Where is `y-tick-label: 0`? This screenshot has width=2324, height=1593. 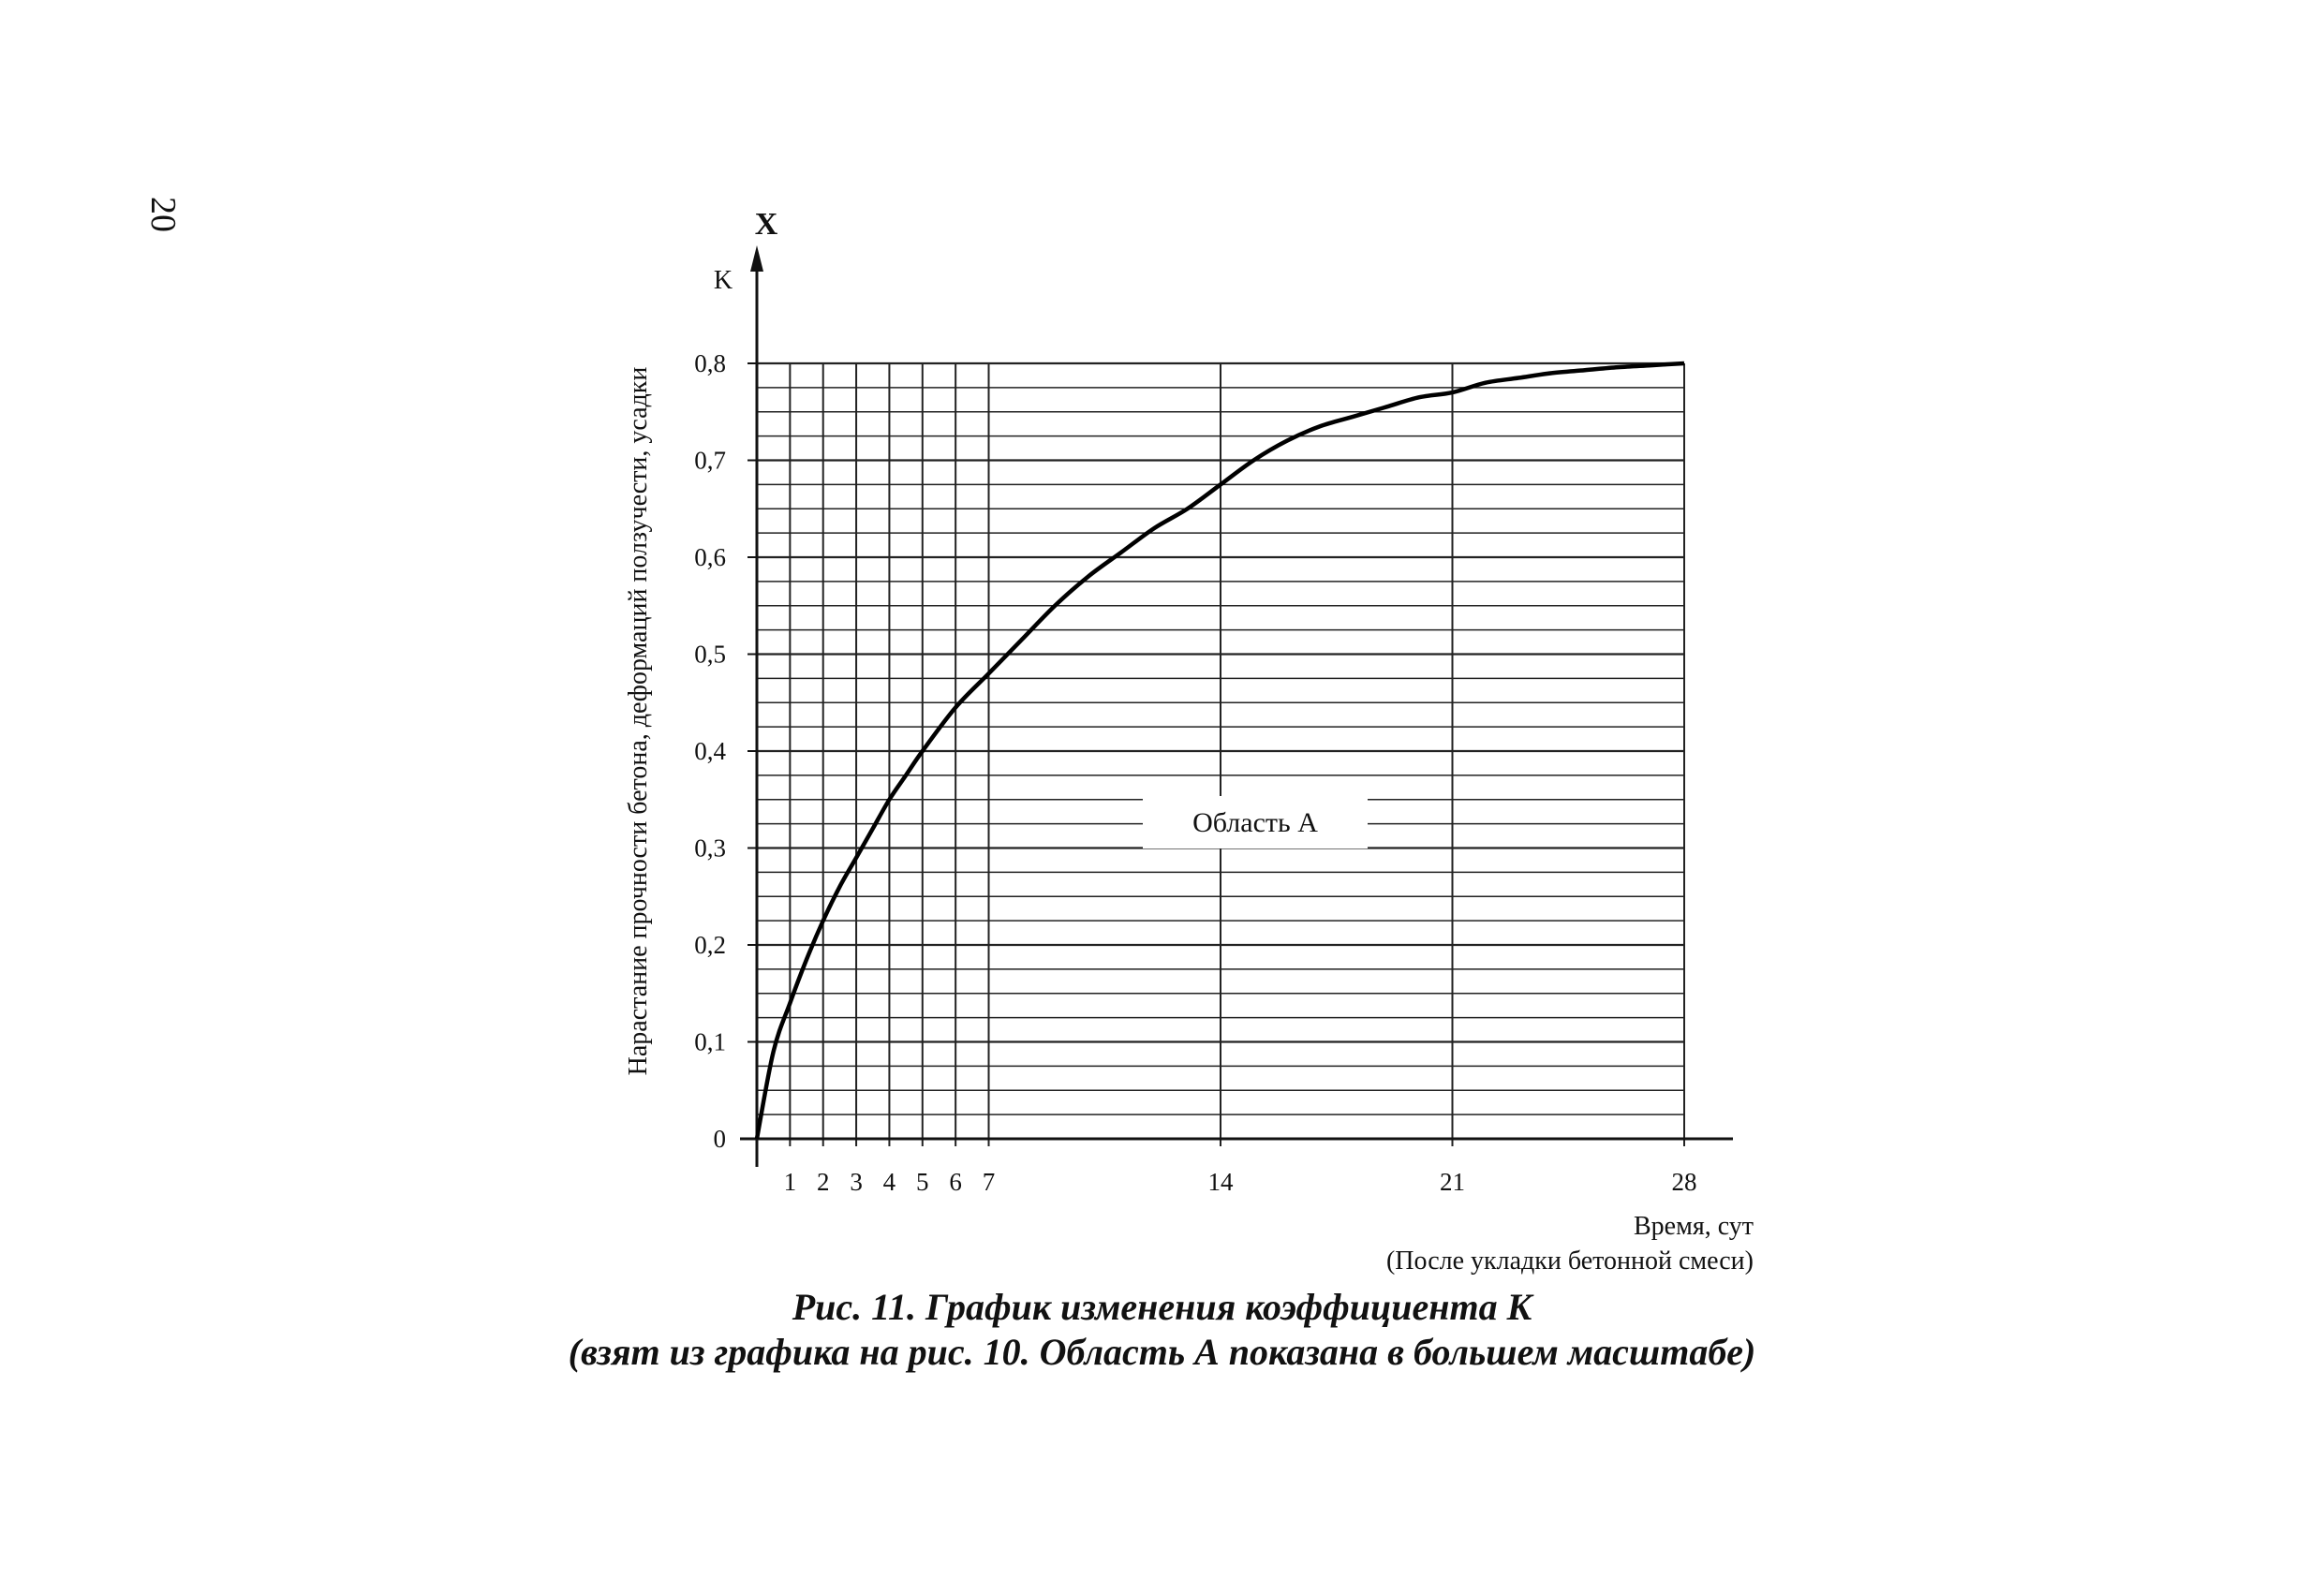
y-tick-label: 0 is located at coordinates (721, 1139).